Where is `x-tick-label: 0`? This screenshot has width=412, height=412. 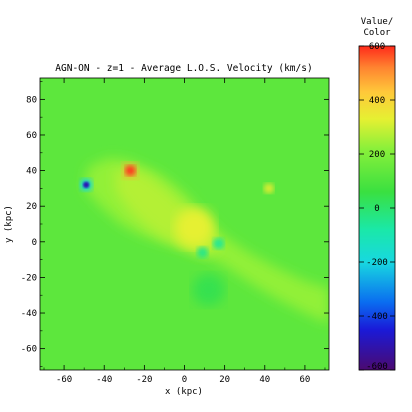 x-tick-label: 0 is located at coordinates (184, 380).